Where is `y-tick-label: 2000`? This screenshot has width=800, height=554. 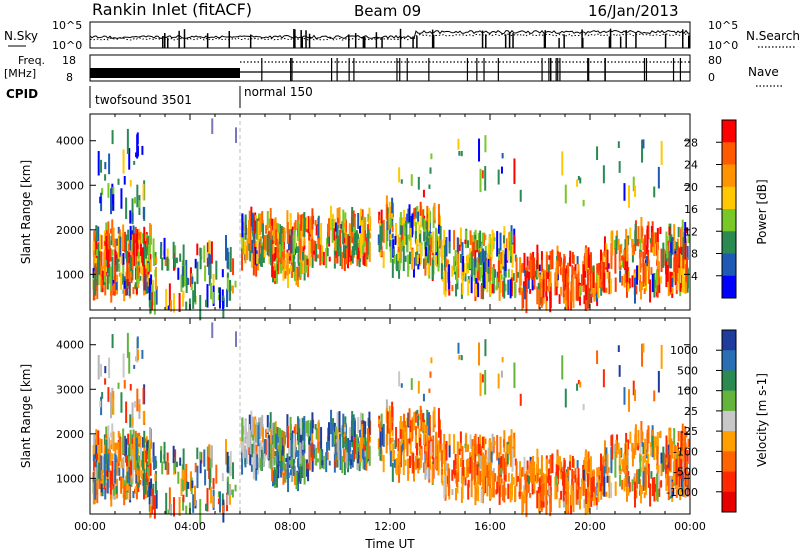 y-tick-label: 2000 is located at coordinates (70, 230).